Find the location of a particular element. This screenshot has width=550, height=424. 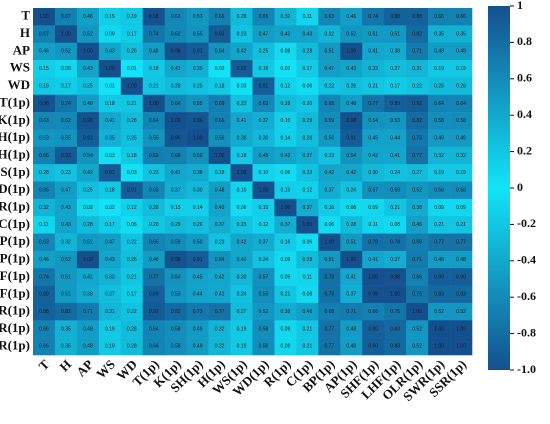

cell-label: 0.68 is located at coordinates (417, 243).